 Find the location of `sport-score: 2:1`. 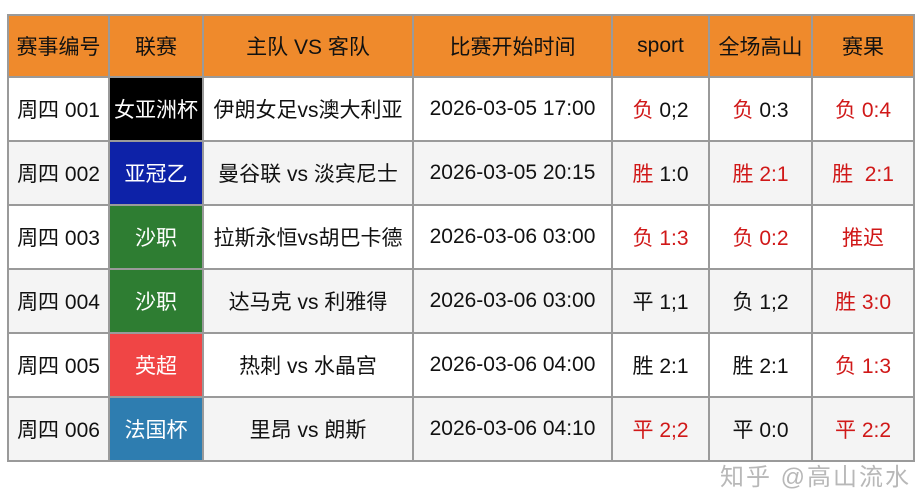

sport-score: 2:1 is located at coordinates (674, 366).